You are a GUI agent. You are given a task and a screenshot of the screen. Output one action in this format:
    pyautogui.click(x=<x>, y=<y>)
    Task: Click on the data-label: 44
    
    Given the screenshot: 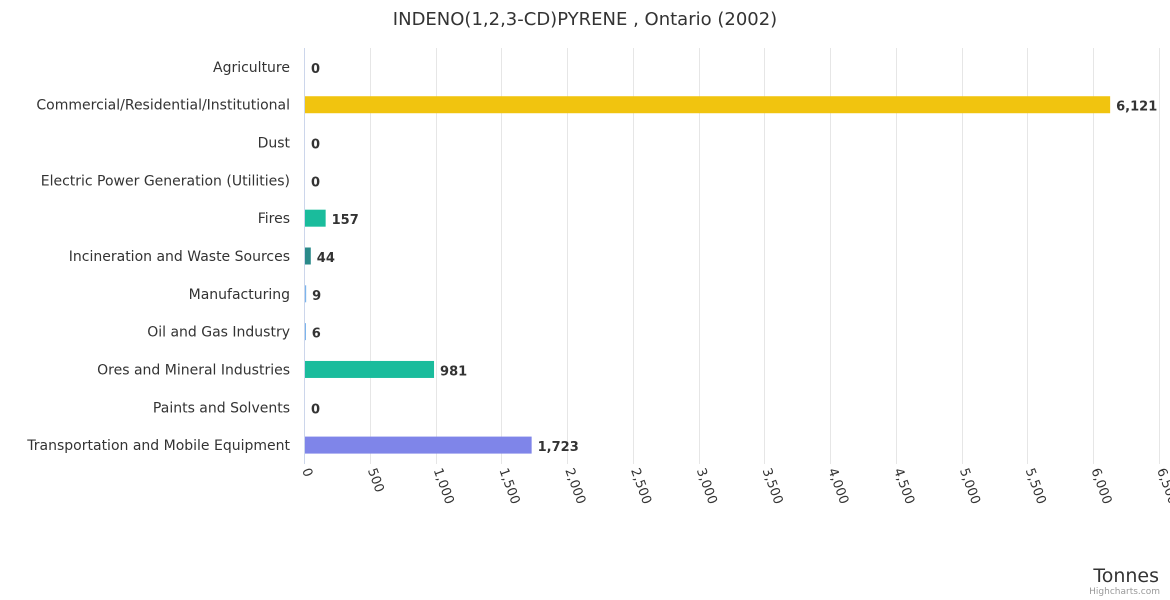 What is the action you would take?
    pyautogui.click(x=326, y=258)
    